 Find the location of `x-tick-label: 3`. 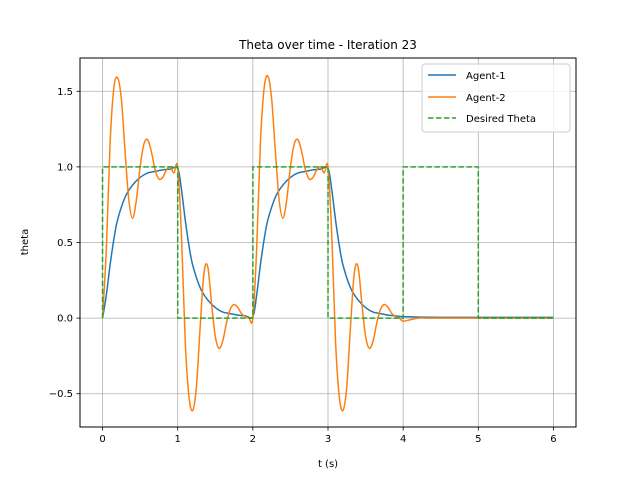

x-tick-label: 3 is located at coordinates (328, 439).